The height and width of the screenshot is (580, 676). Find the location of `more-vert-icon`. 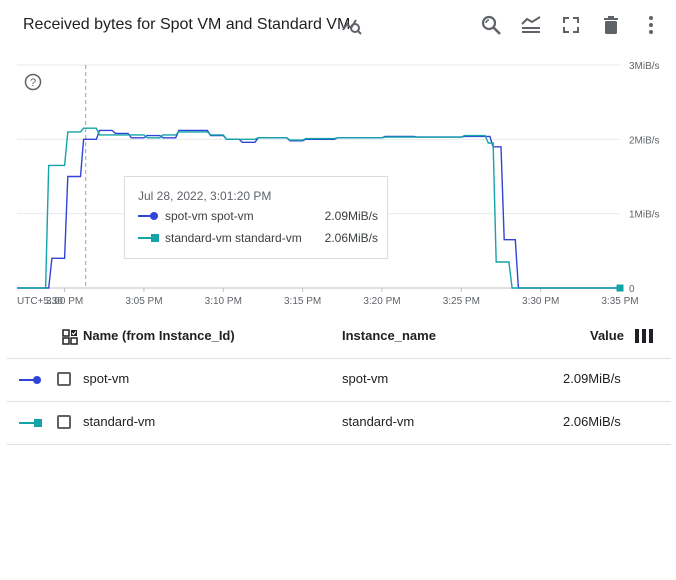

more-vert-icon is located at coordinates (651, 25).